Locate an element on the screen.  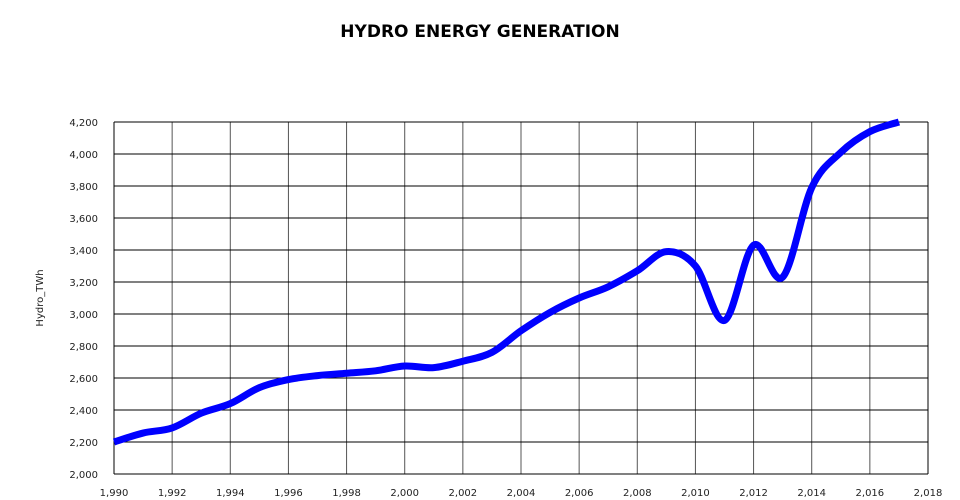
y-tick-label: 3,400 is located at coordinates (83, 251).